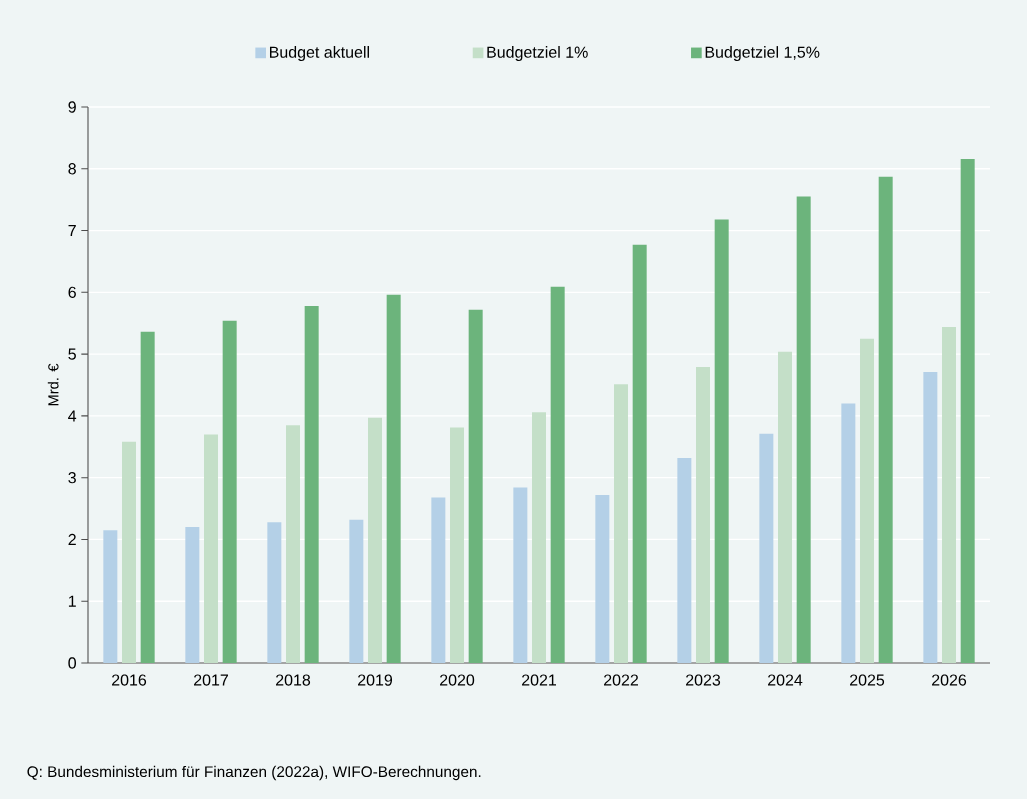  I want to click on x-tick-label: 2024, so click(785, 680).